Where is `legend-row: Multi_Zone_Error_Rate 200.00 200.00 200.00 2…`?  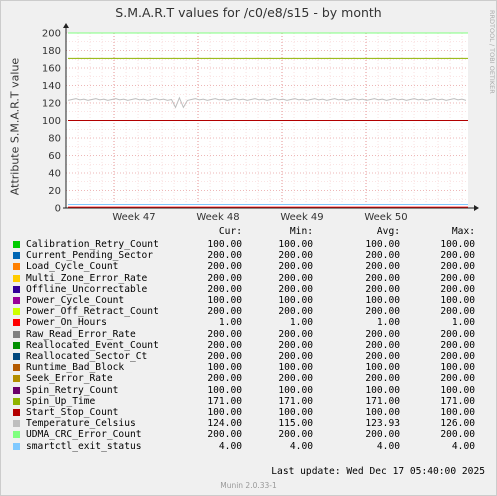
legend-row: Multi_Zone_Error_Rate 200.00 200.00 200.00 2… is located at coordinates (250, 279).